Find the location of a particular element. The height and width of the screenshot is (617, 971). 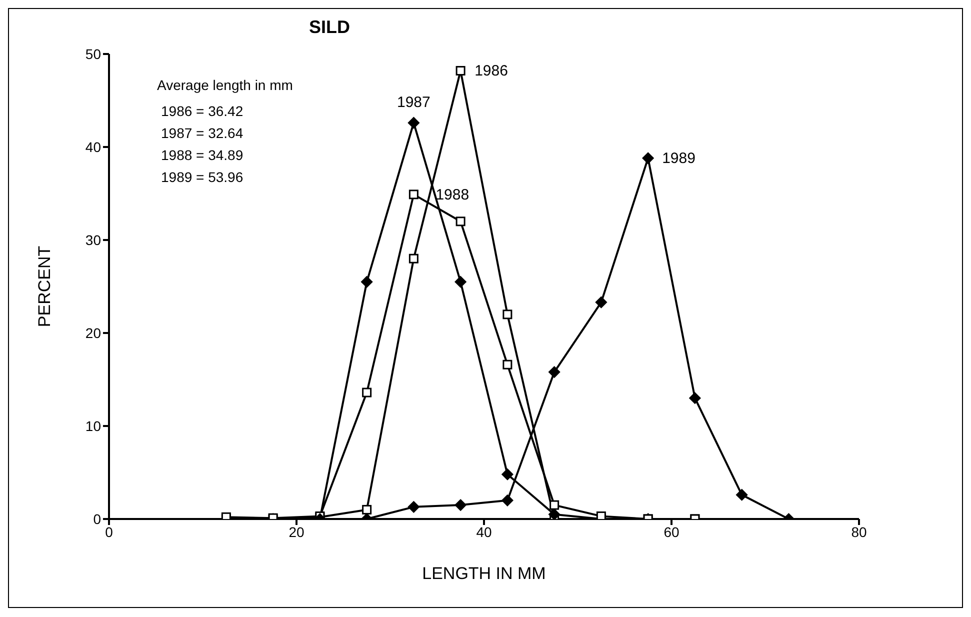

y-tick-label: 50 is located at coordinates (93, 54).